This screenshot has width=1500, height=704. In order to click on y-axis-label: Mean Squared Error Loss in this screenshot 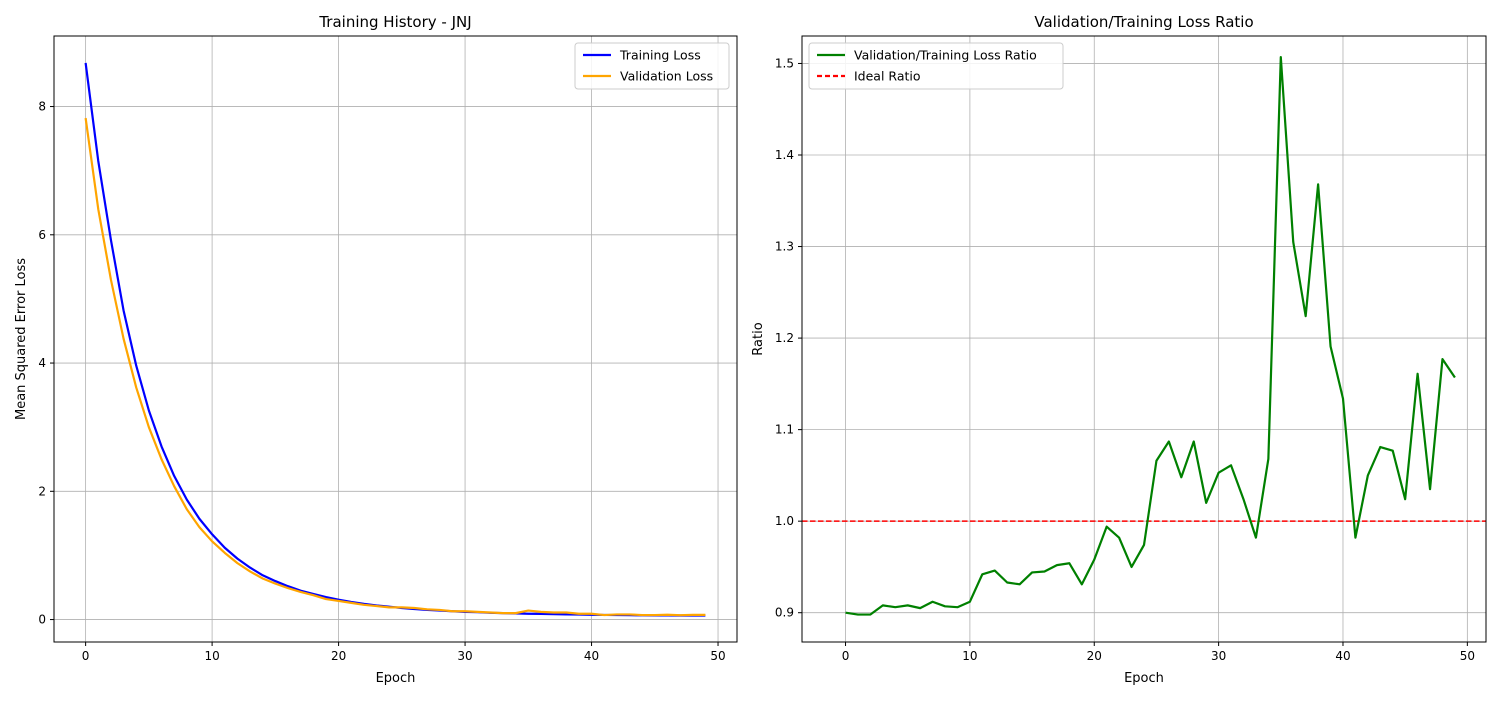, I will do `click(21, 339)`.